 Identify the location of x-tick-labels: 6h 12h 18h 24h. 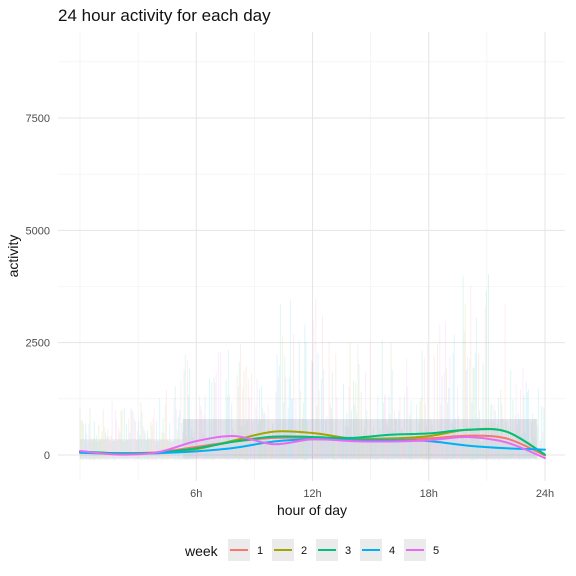
(372, 494).